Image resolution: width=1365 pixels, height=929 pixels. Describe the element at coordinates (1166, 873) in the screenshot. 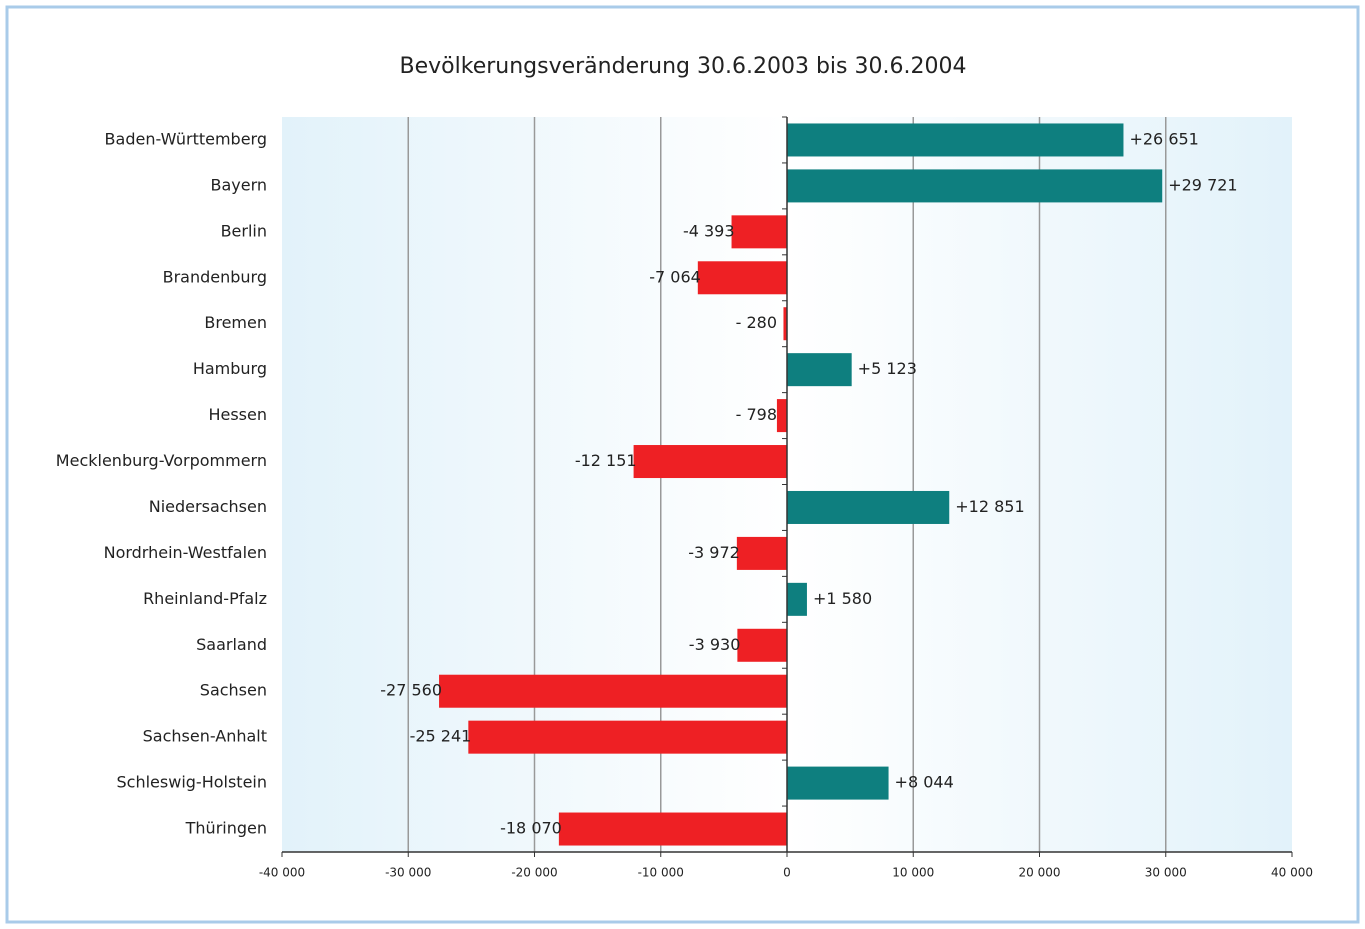

I see `x-tick-label: 30 000` at that location.